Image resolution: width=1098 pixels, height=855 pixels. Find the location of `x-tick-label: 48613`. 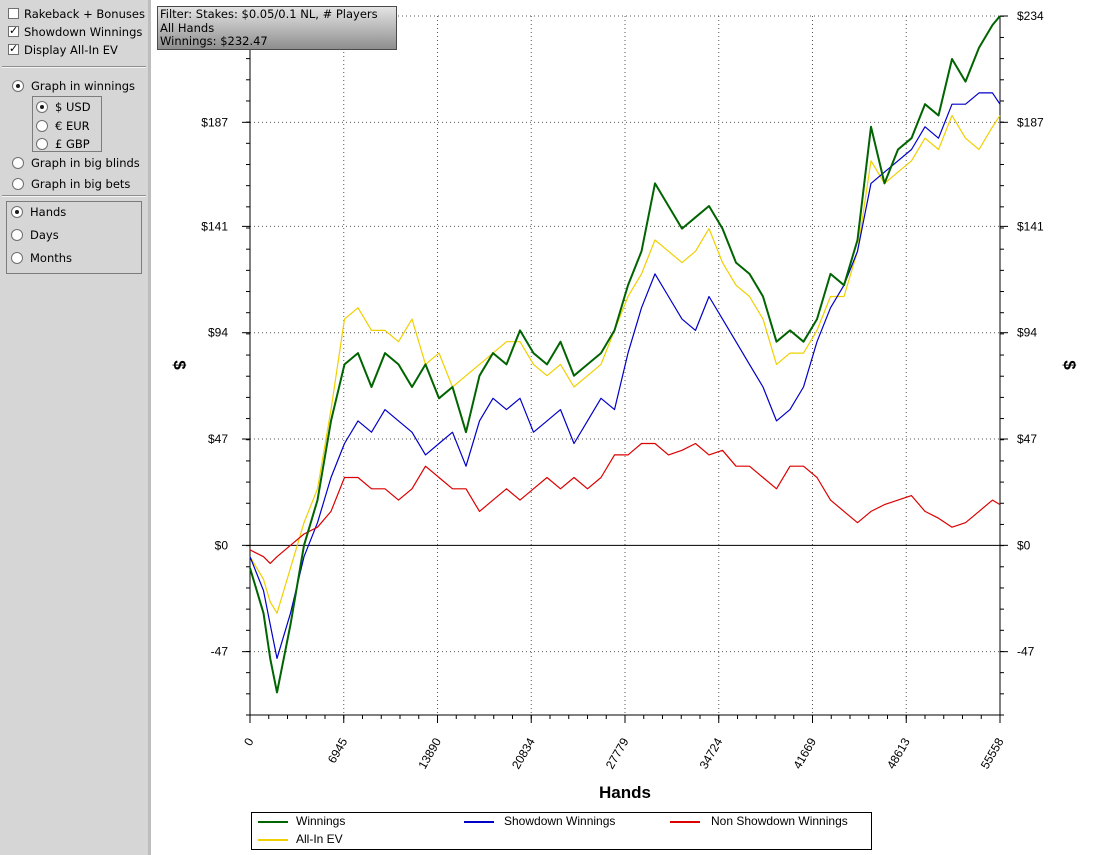

x-tick-label: 48613 is located at coordinates (898, 753).